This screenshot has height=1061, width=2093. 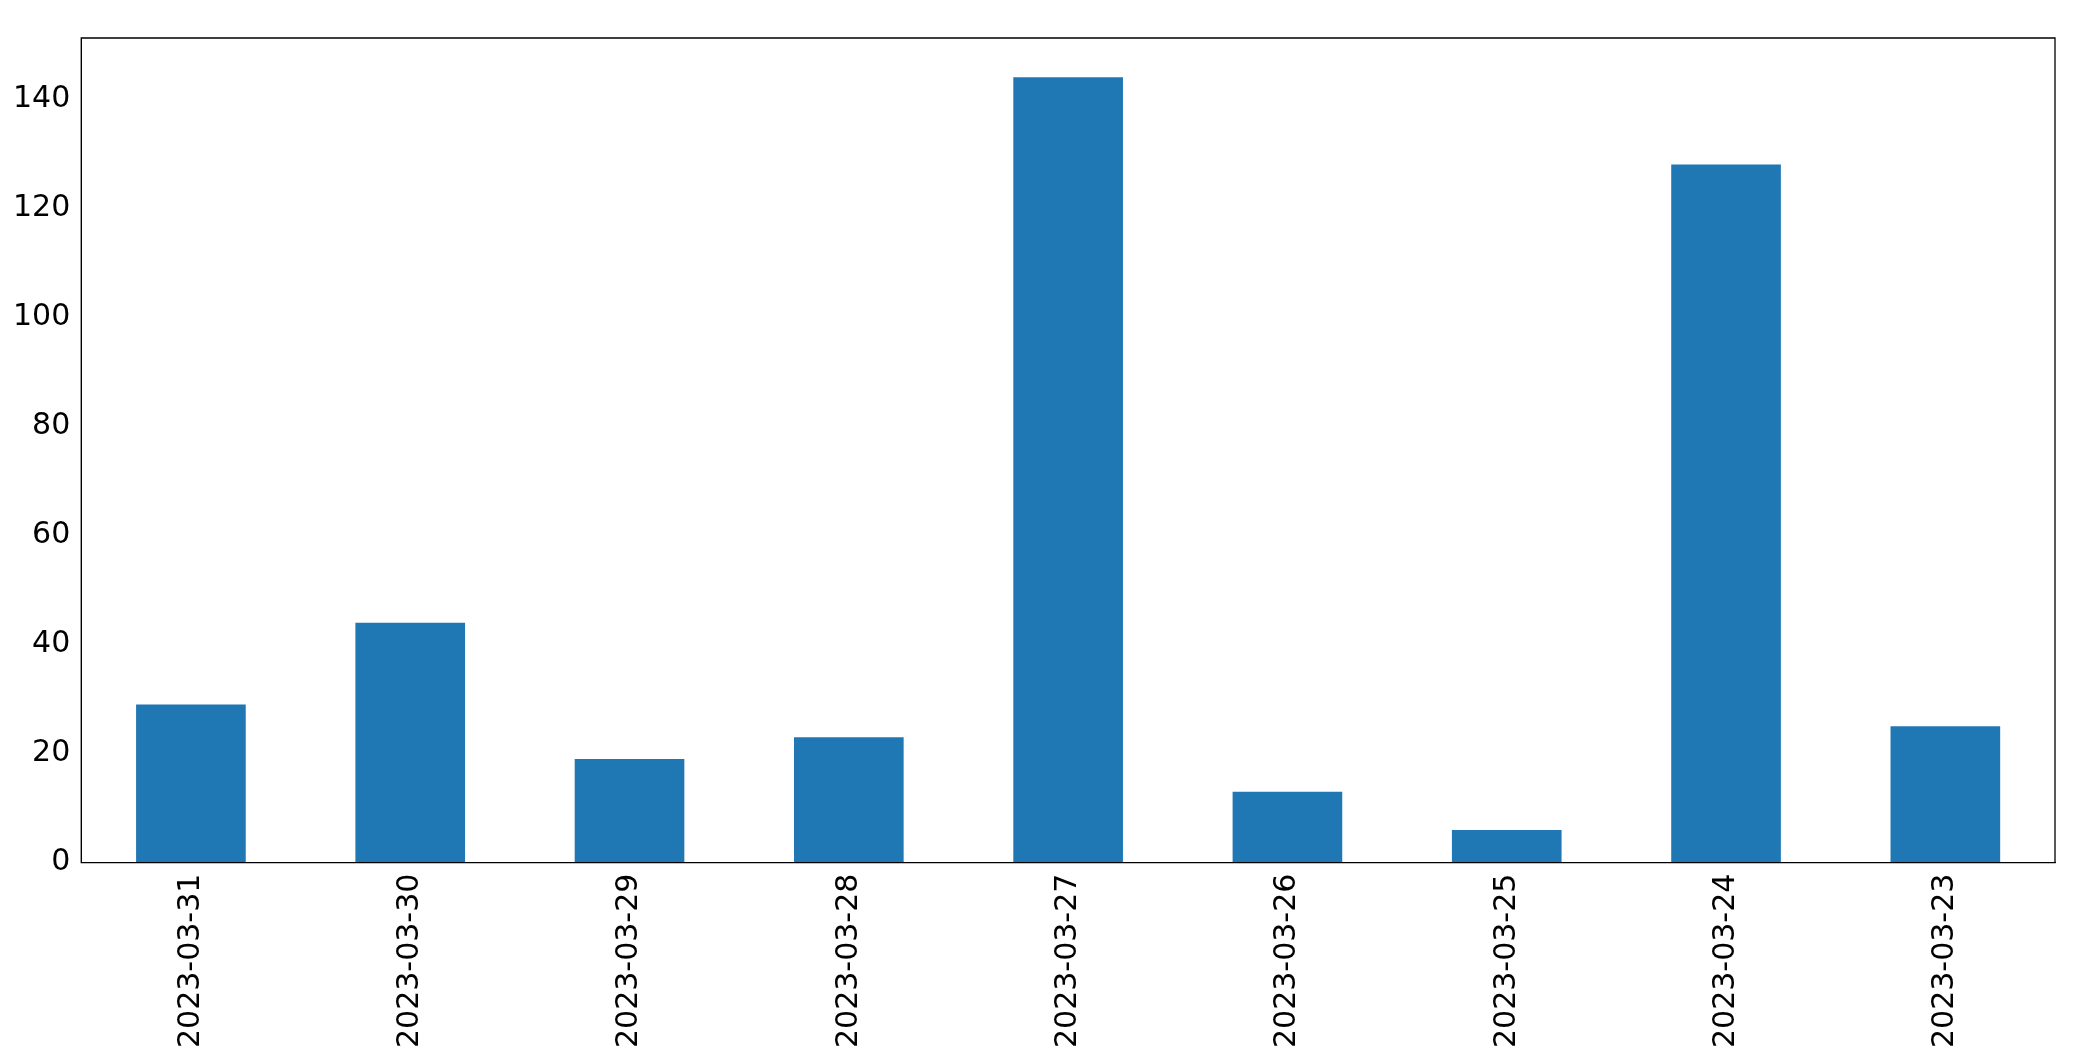 What do you see at coordinates (1943, 961) in the screenshot?
I see `x-tick-label: 2023-03-23` at bounding box center [1943, 961].